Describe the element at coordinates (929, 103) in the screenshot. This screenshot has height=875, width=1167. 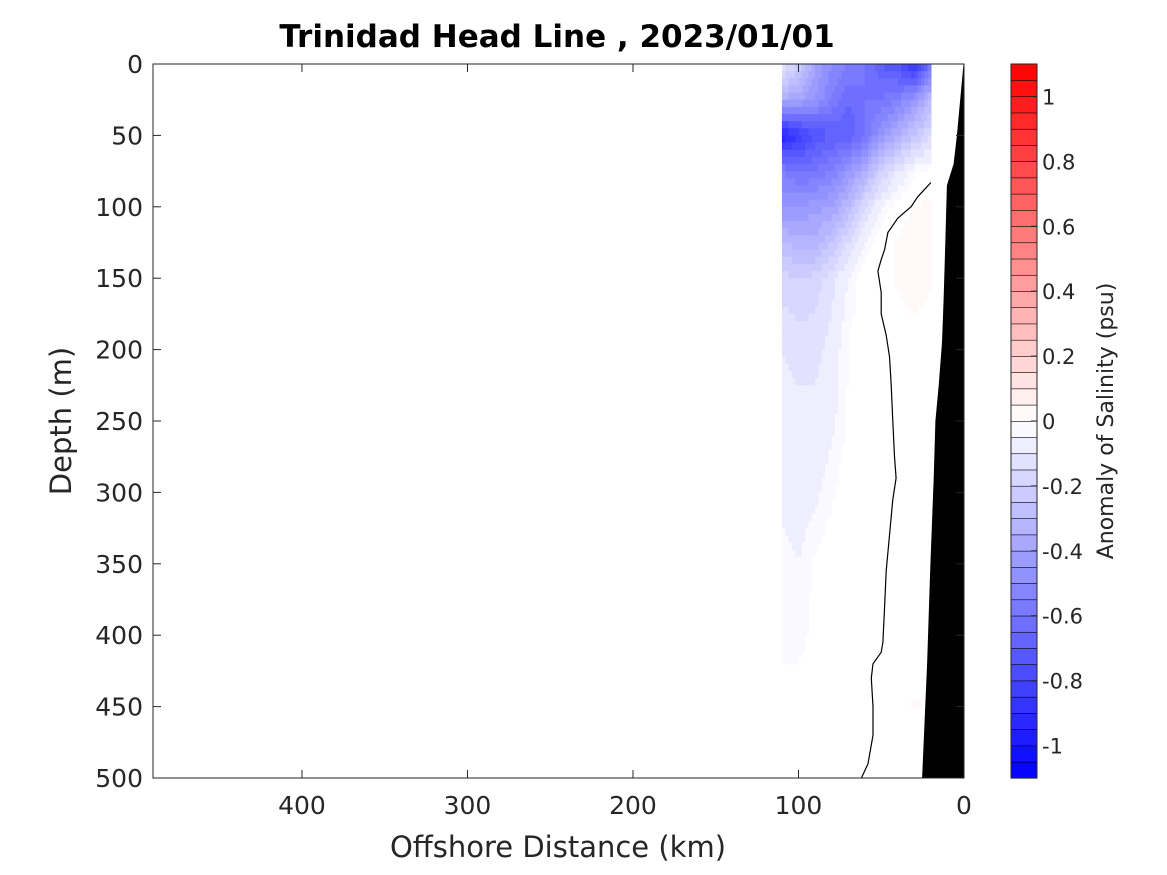
I see `field-cell-2074` at that location.